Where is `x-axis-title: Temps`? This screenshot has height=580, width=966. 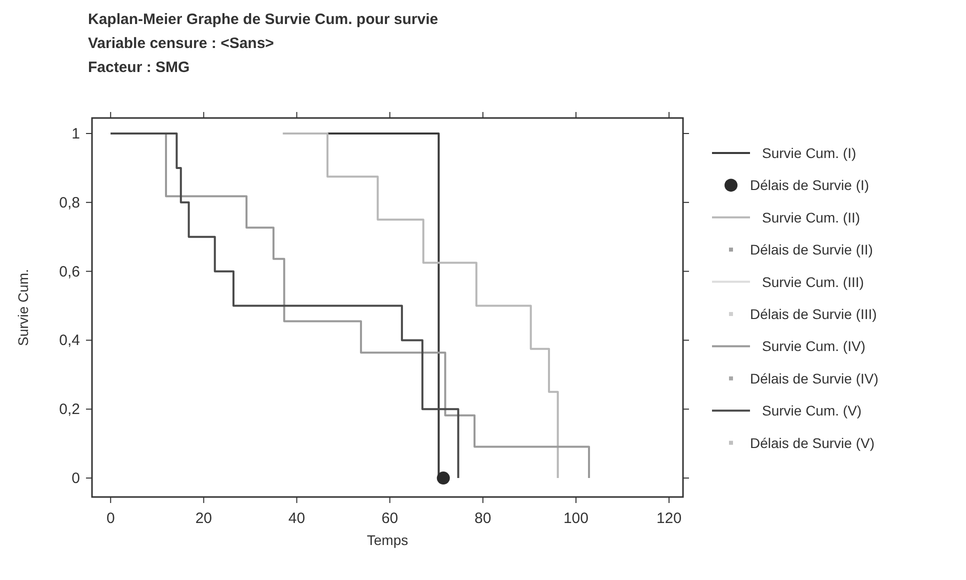 x-axis-title: Temps is located at coordinates (387, 540).